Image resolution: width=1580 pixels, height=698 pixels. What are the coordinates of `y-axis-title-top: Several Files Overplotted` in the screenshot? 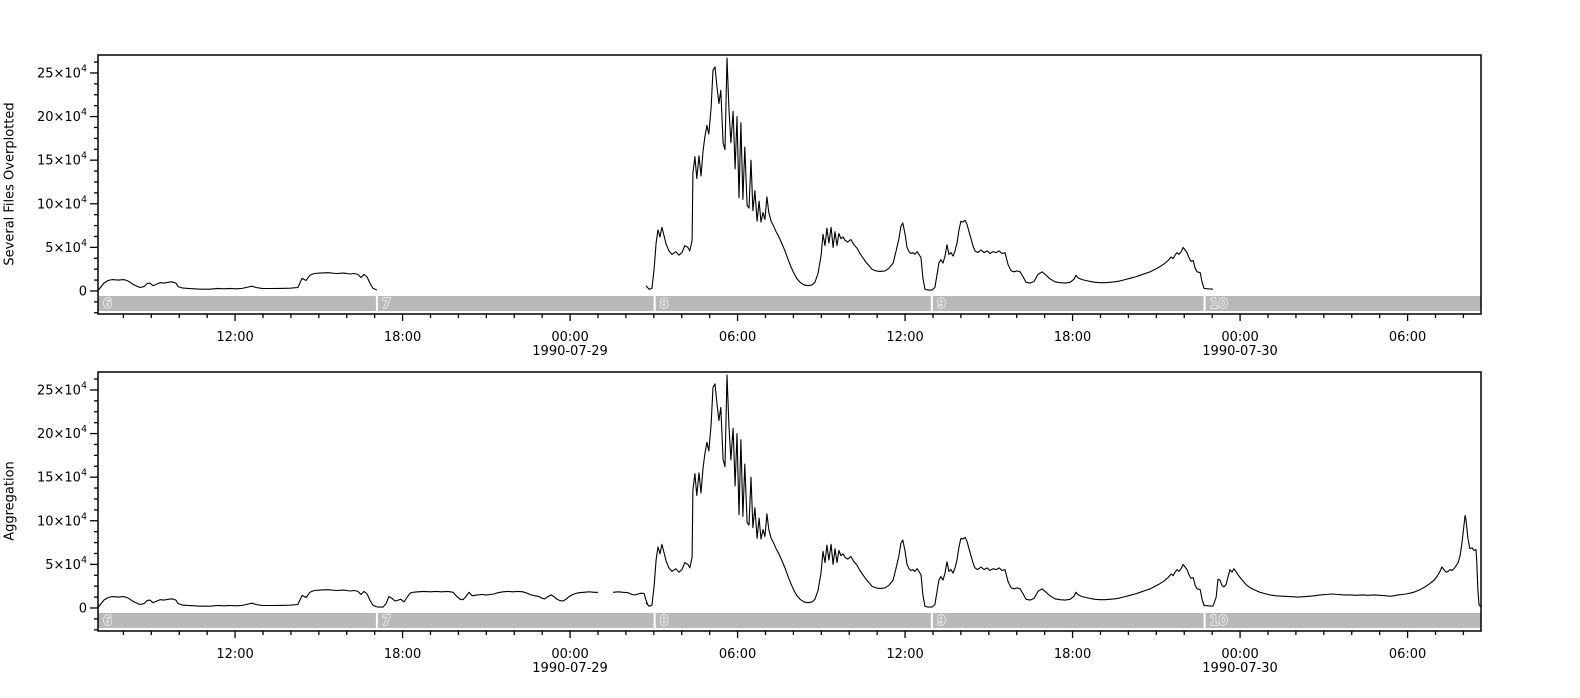 It's located at (10, 184).